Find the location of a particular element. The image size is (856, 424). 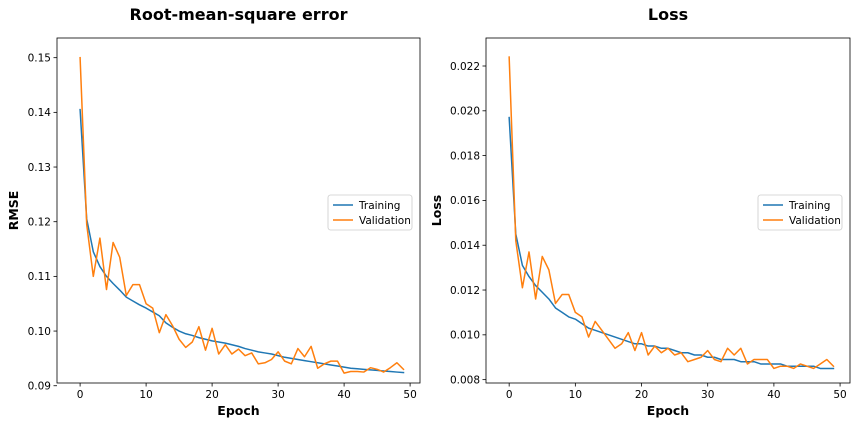

y-tick-label: 0.11 is located at coordinates (39, 277).